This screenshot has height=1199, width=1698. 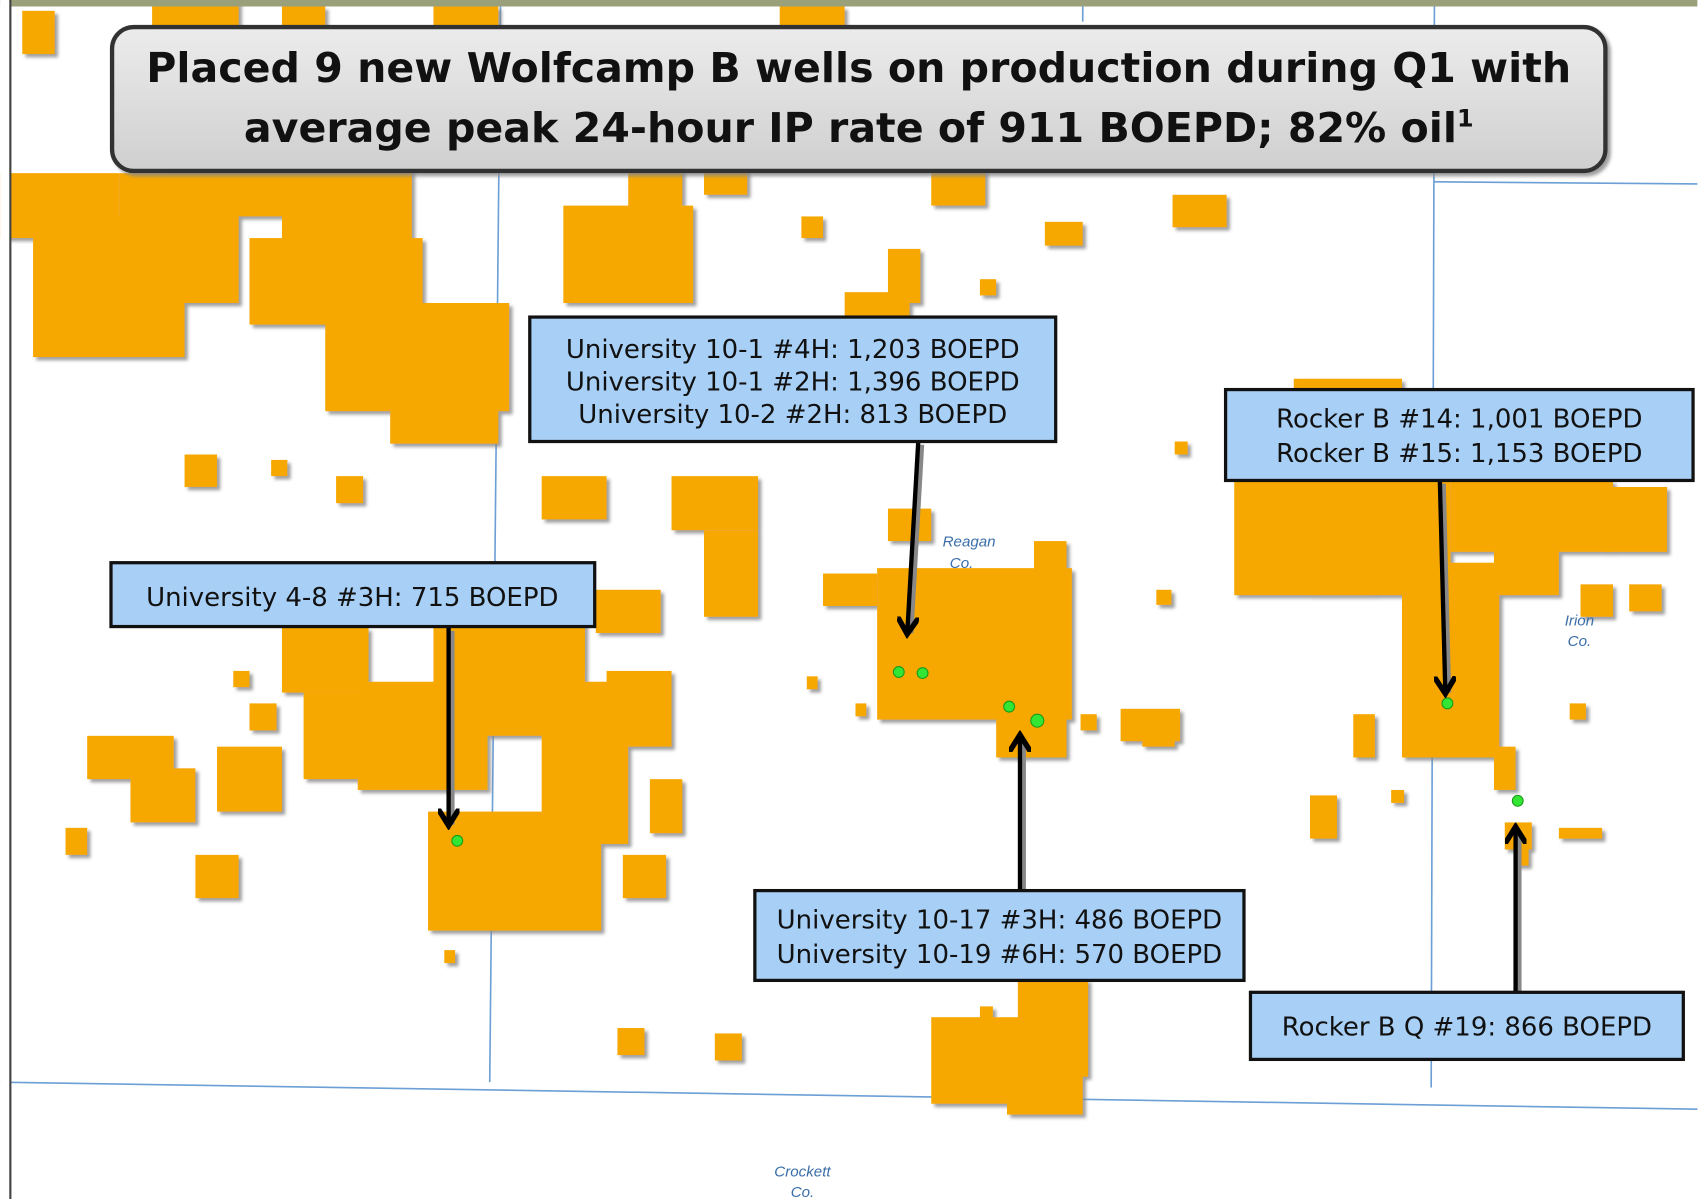 I want to click on left-margin, so click(x=5, y=599).